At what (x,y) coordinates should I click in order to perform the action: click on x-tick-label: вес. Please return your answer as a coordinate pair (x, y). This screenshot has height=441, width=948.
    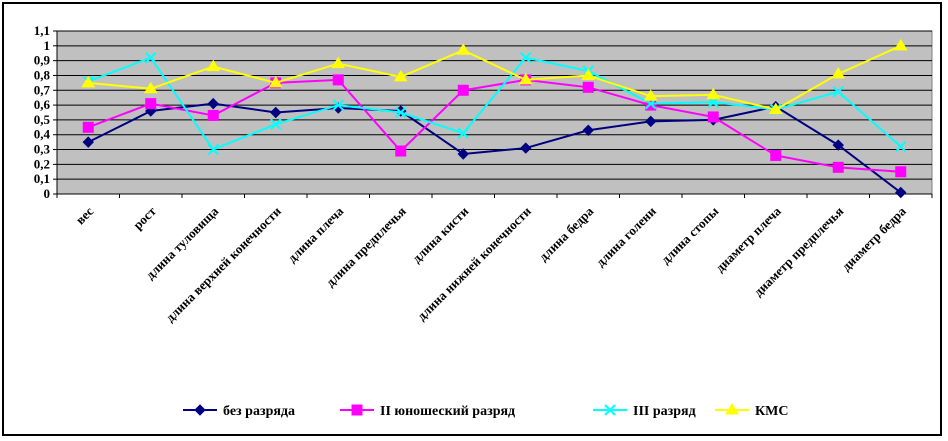
    Looking at the image, I should click on (85, 215).